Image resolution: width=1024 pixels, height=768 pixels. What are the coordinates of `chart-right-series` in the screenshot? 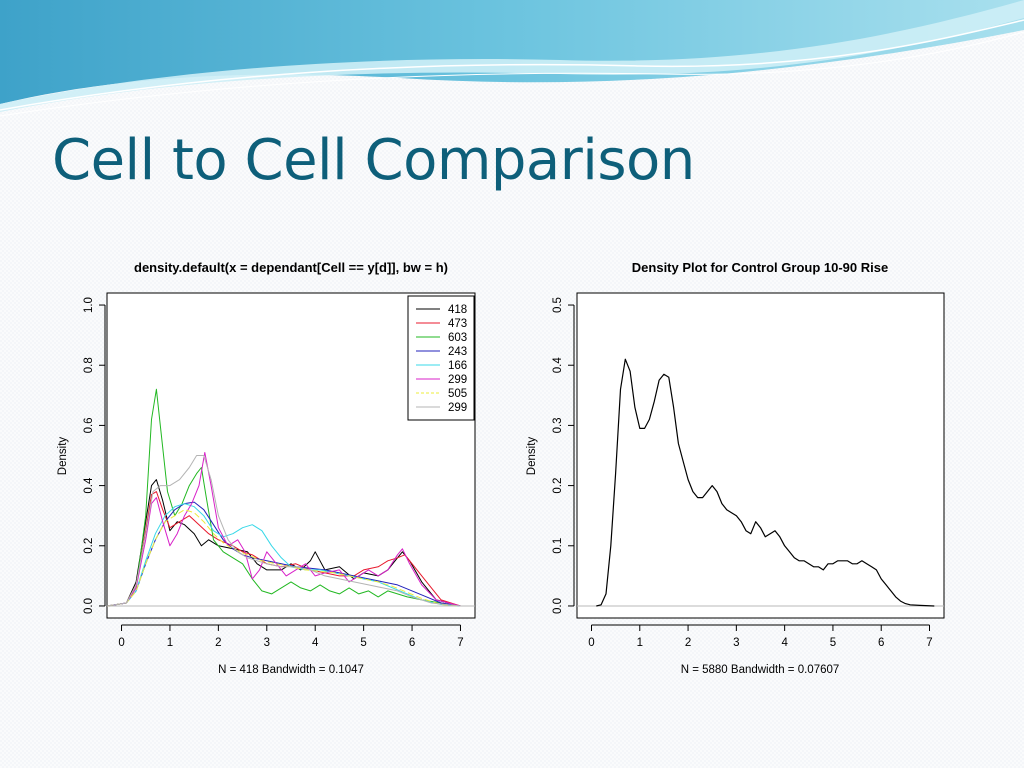 It's located at (765, 482).